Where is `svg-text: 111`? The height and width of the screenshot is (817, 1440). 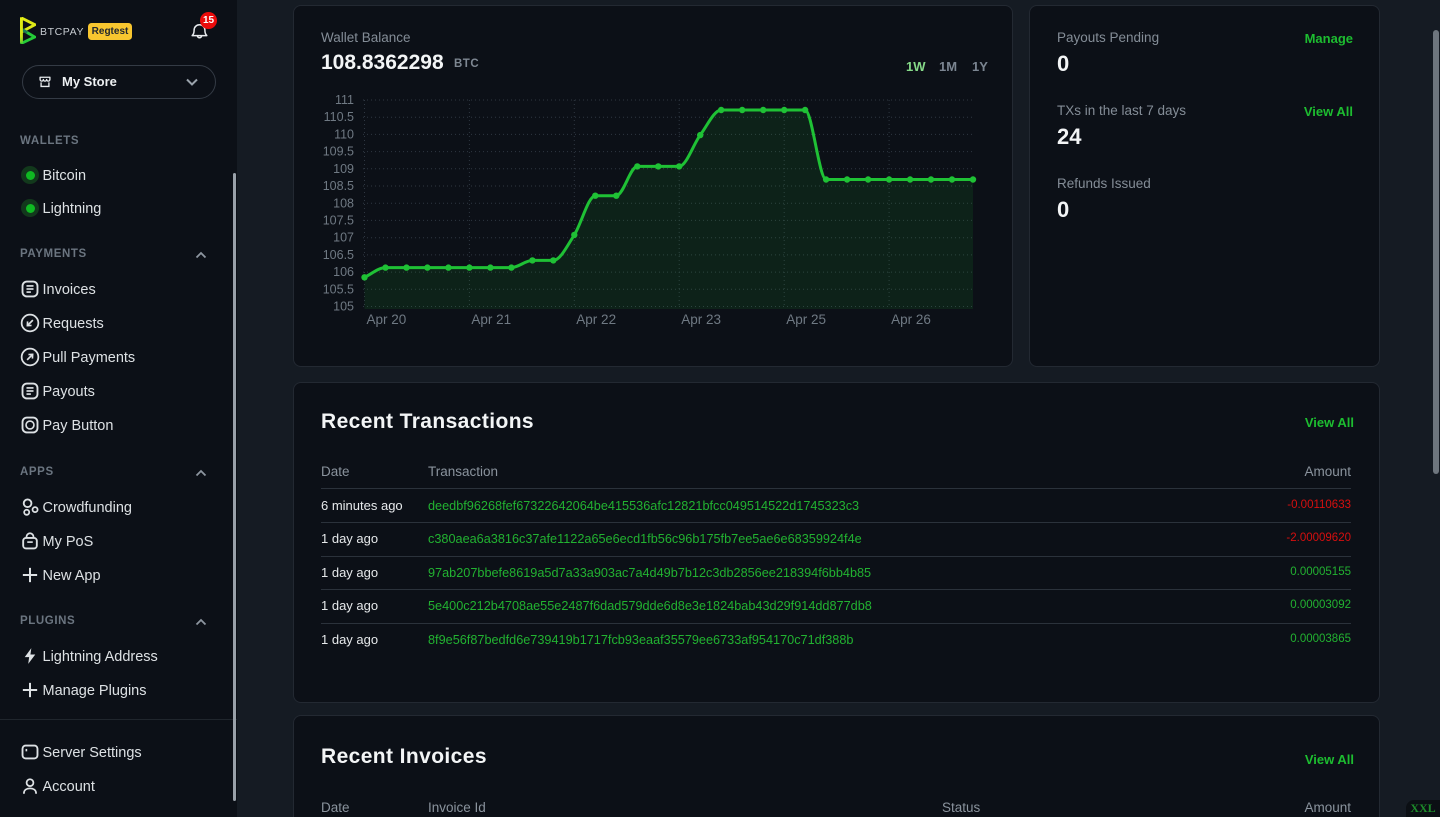
svg-text: 111 is located at coordinates (344, 100).